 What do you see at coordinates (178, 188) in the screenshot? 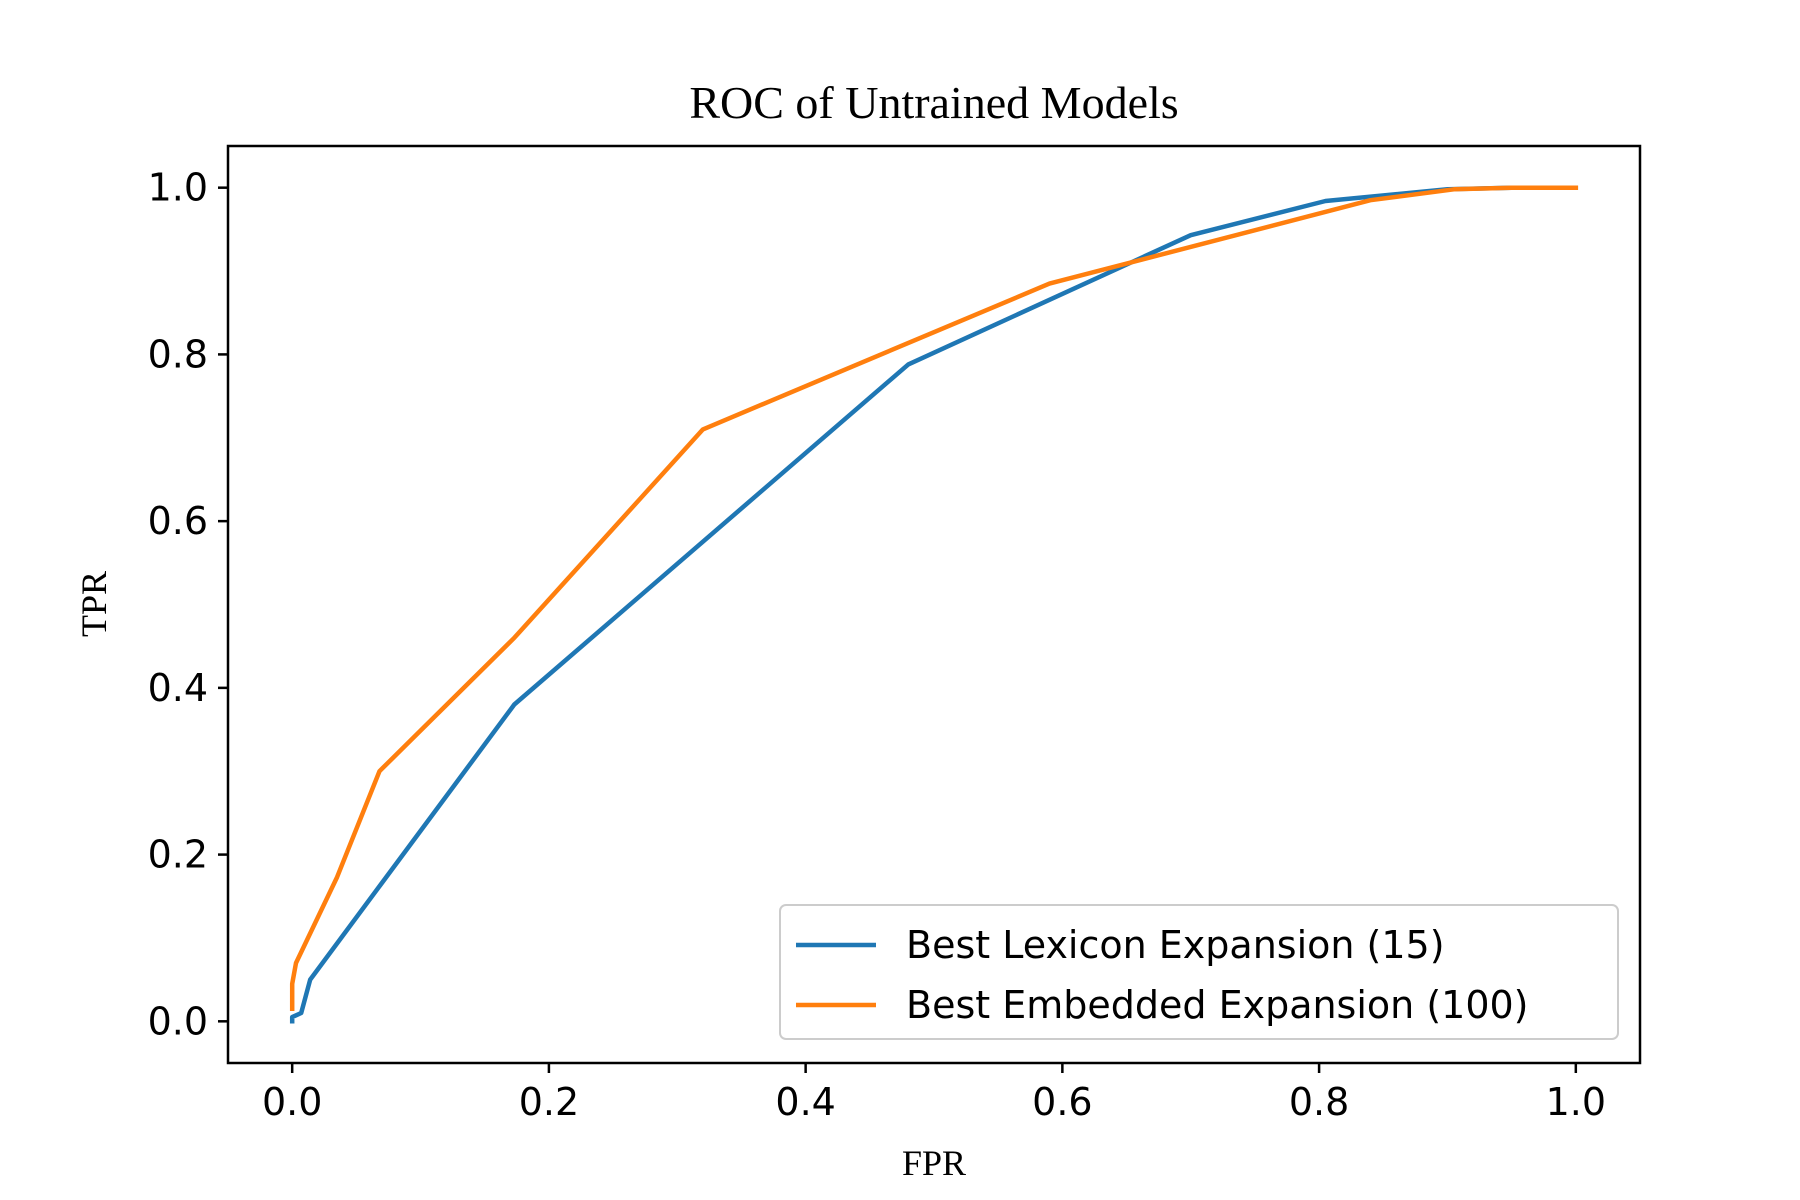
I see `y-tick-label: 1.0` at bounding box center [178, 188].